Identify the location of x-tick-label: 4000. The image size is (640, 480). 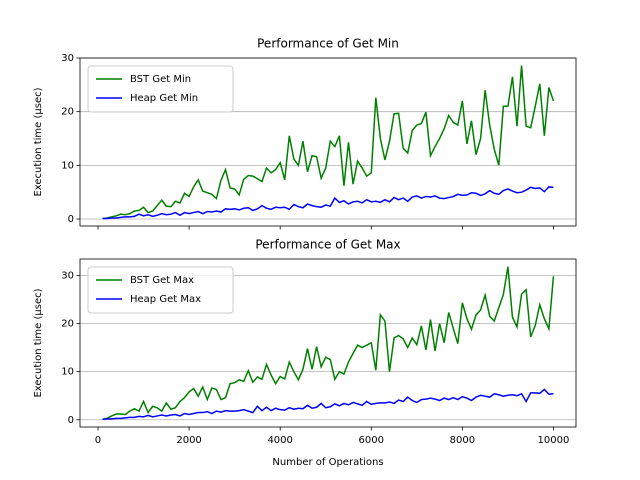
(279, 440).